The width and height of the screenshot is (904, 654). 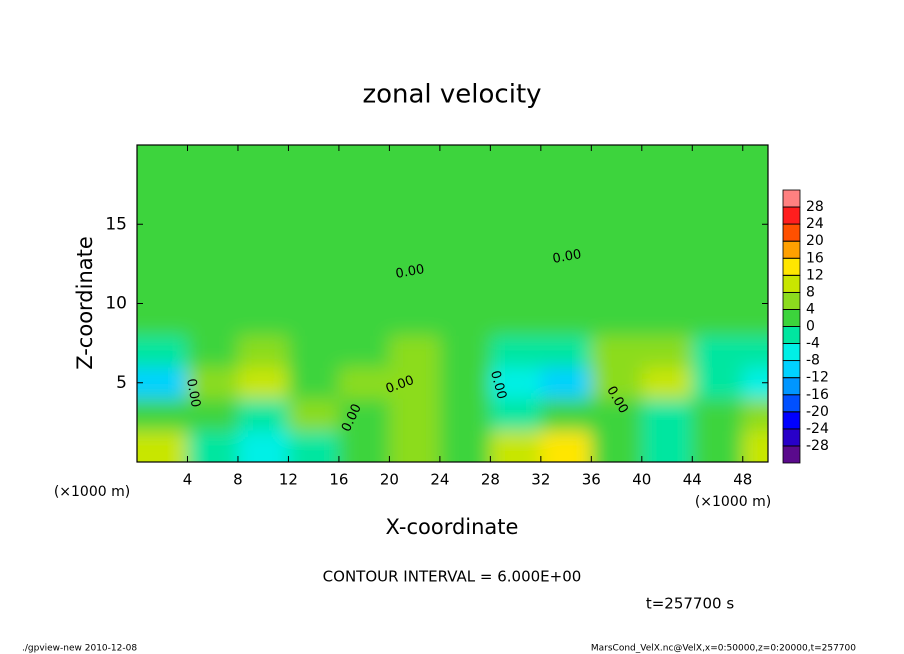 I want to click on x-tick-label: 40, so click(x=641, y=480).